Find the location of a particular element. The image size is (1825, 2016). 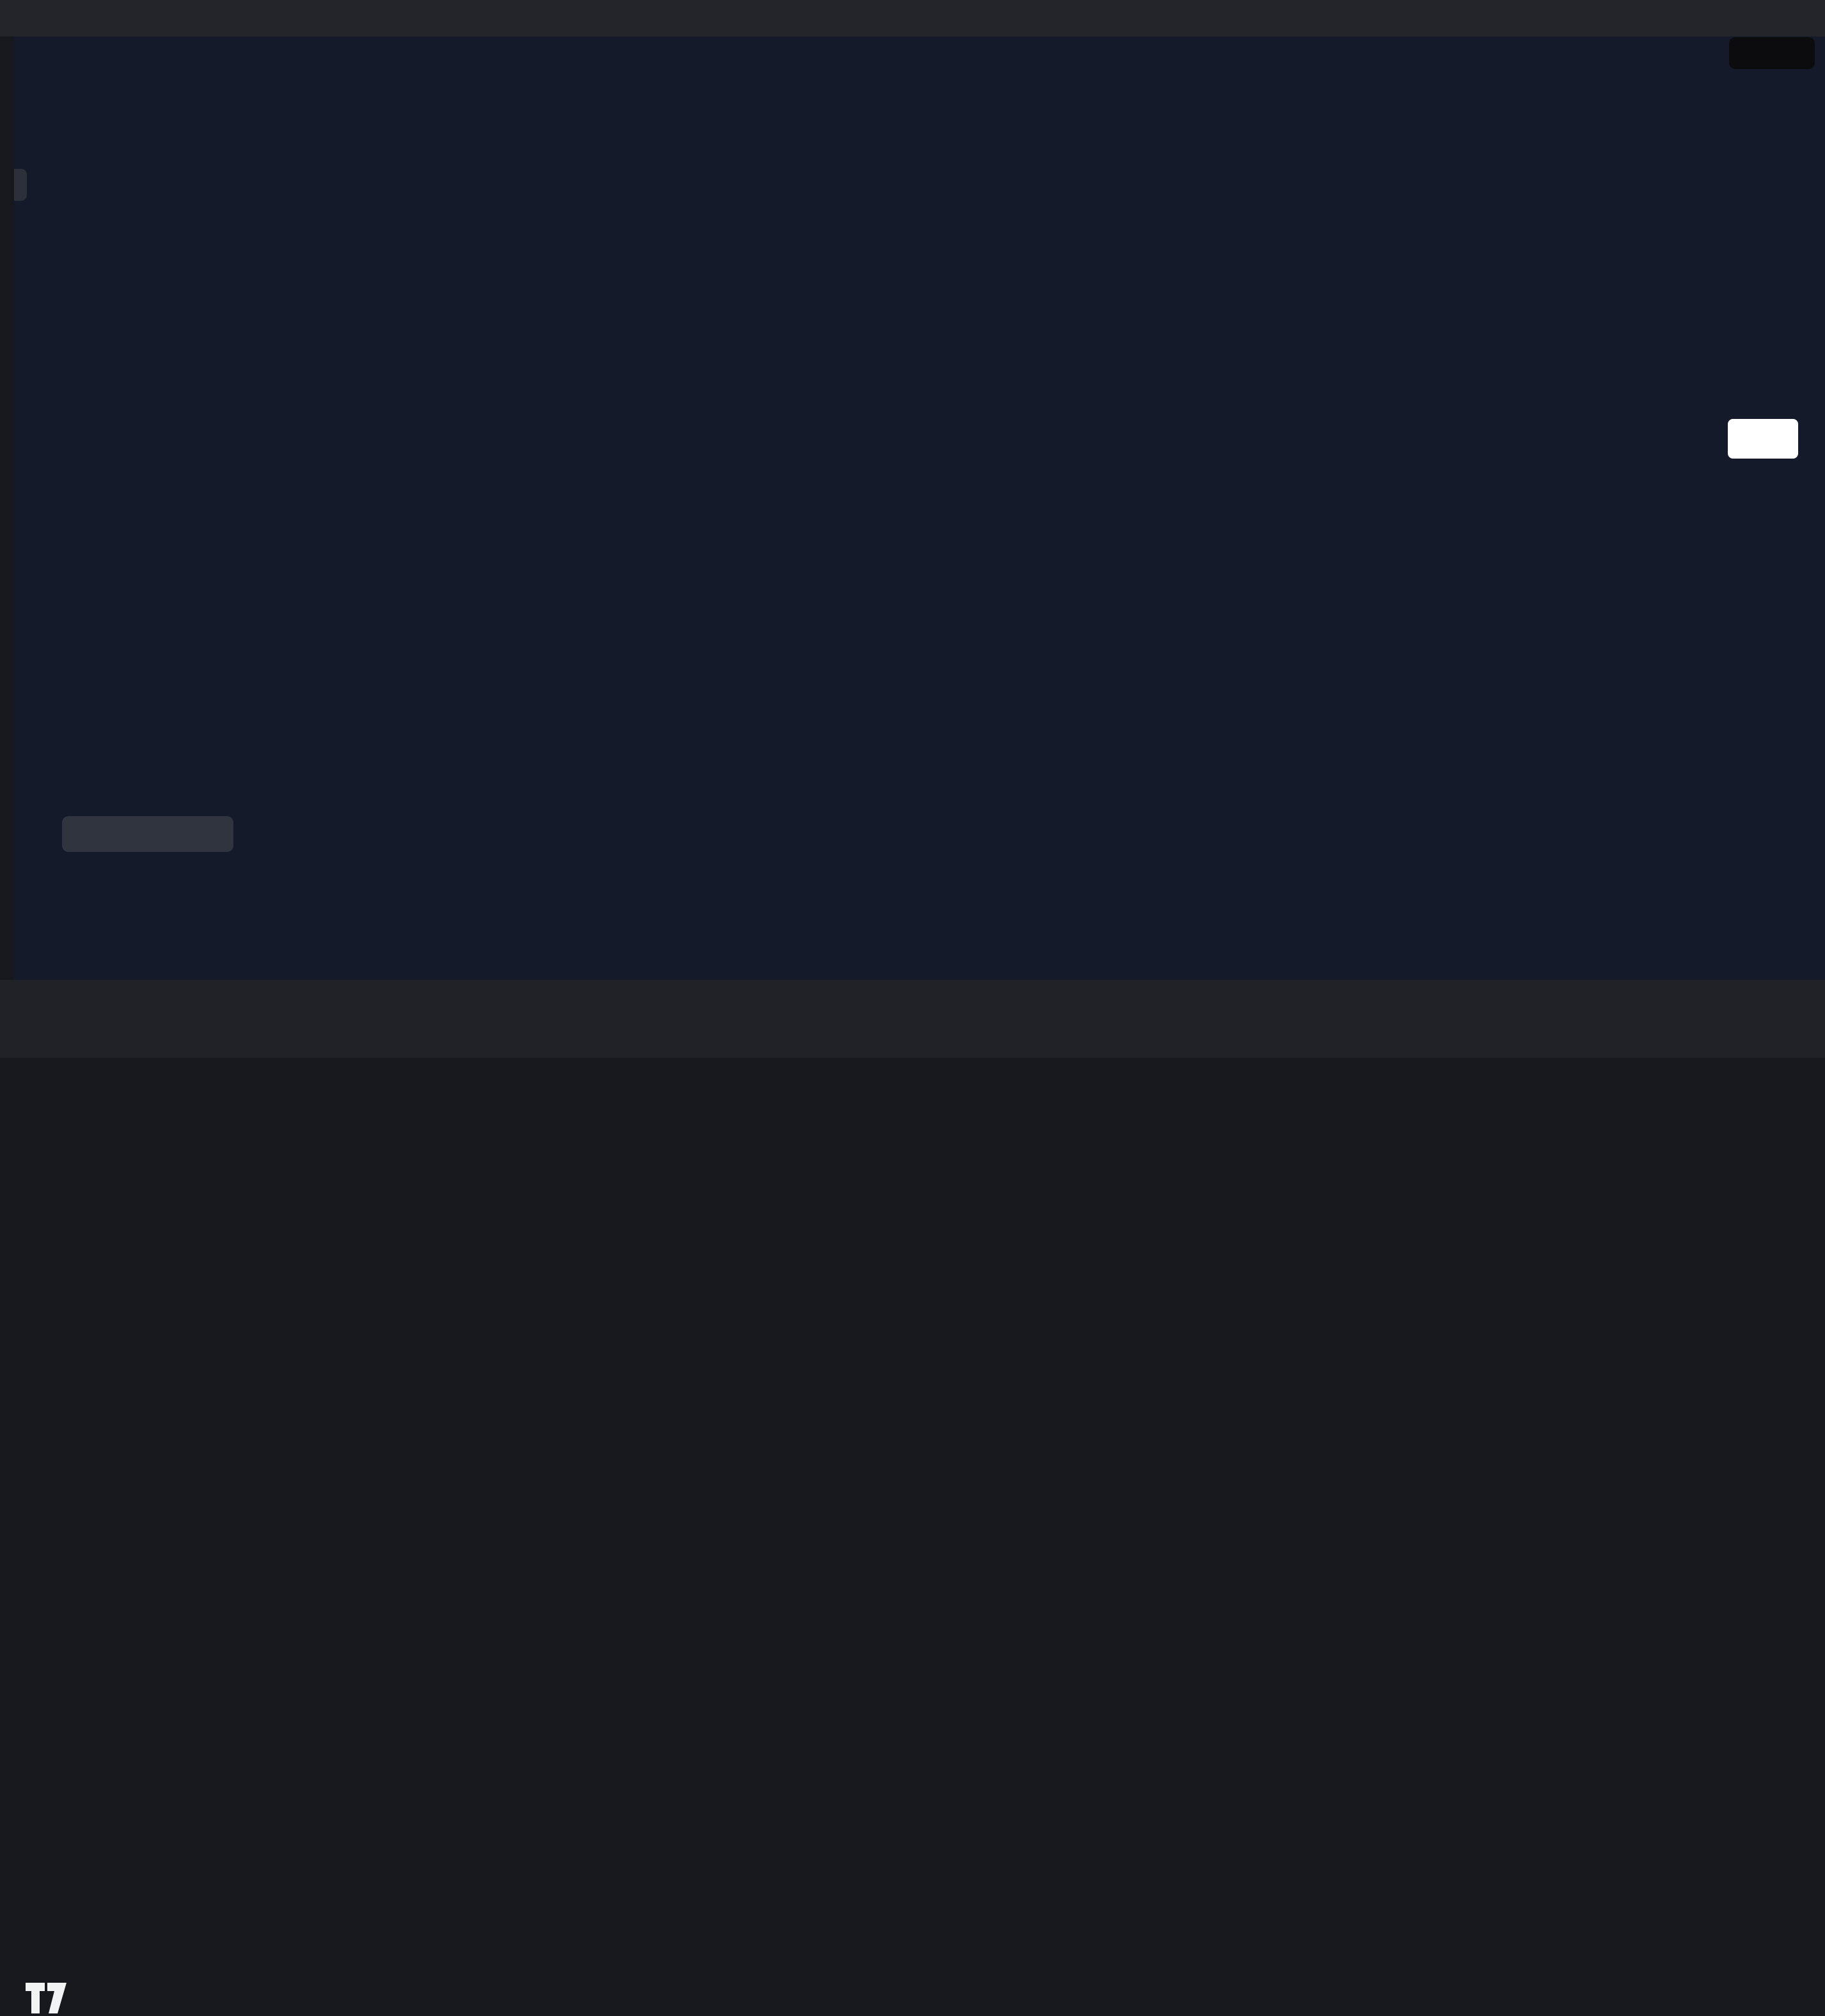

currency-usd-button is located at coordinates (1772, 53).